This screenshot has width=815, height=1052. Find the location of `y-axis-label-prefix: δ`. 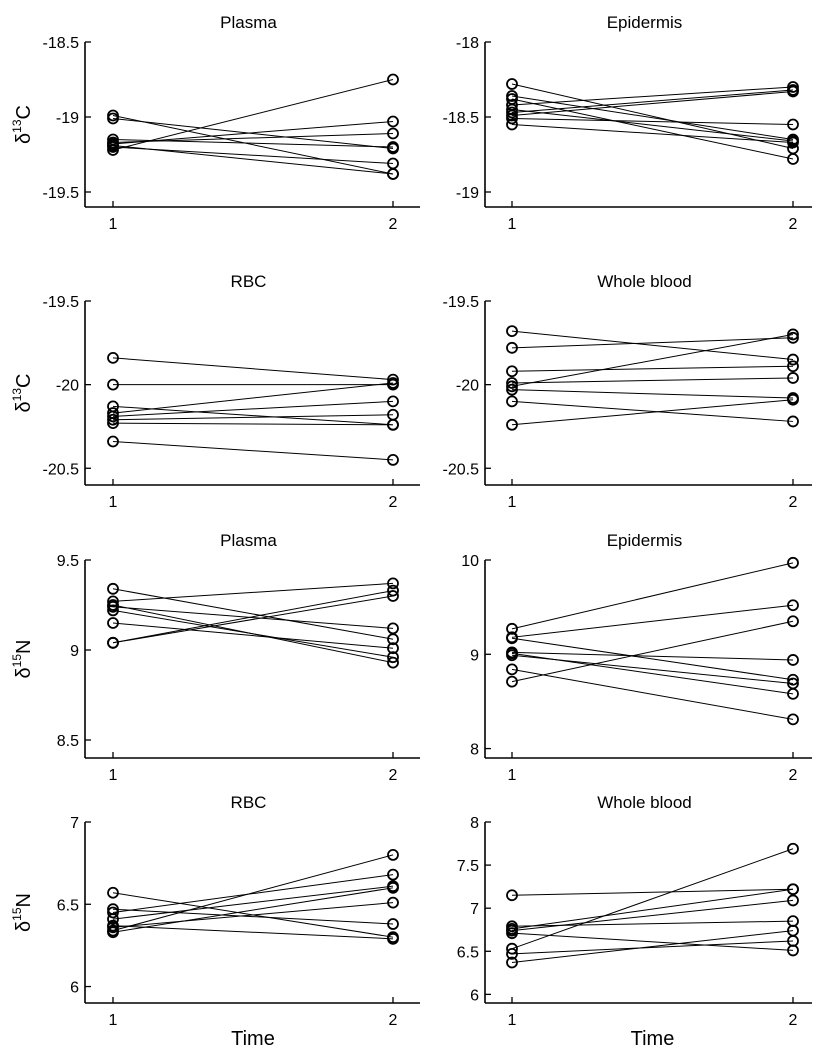

y-axis-label-prefix: δ is located at coordinates (24, 672).